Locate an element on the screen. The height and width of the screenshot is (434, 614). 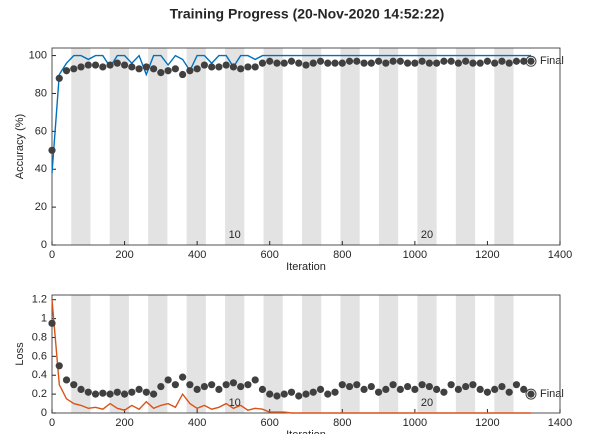
y-tick-label: 0.6 is located at coordinates (39, 356).